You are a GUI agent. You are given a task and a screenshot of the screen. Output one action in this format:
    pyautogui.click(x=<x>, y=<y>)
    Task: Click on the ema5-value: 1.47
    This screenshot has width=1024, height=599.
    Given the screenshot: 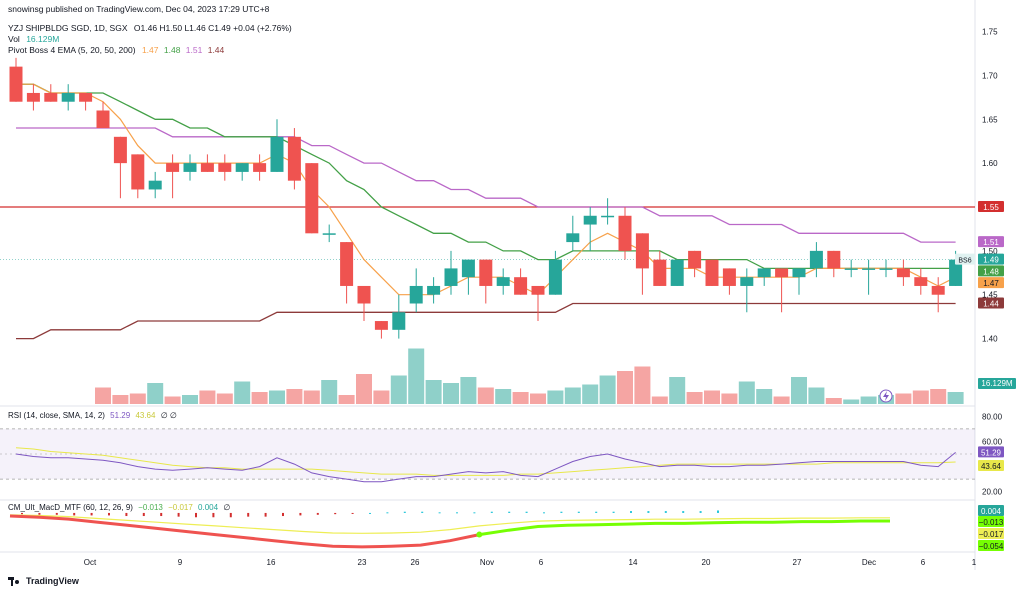 What is the action you would take?
    pyautogui.click(x=150, y=50)
    